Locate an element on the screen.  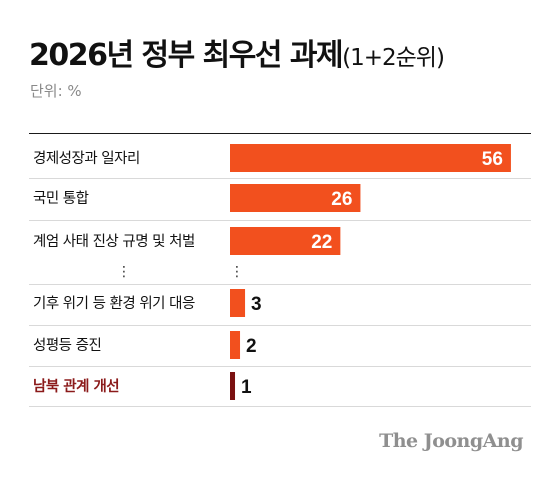
category-label: 남북 관계 개선 is located at coordinates (76, 386).